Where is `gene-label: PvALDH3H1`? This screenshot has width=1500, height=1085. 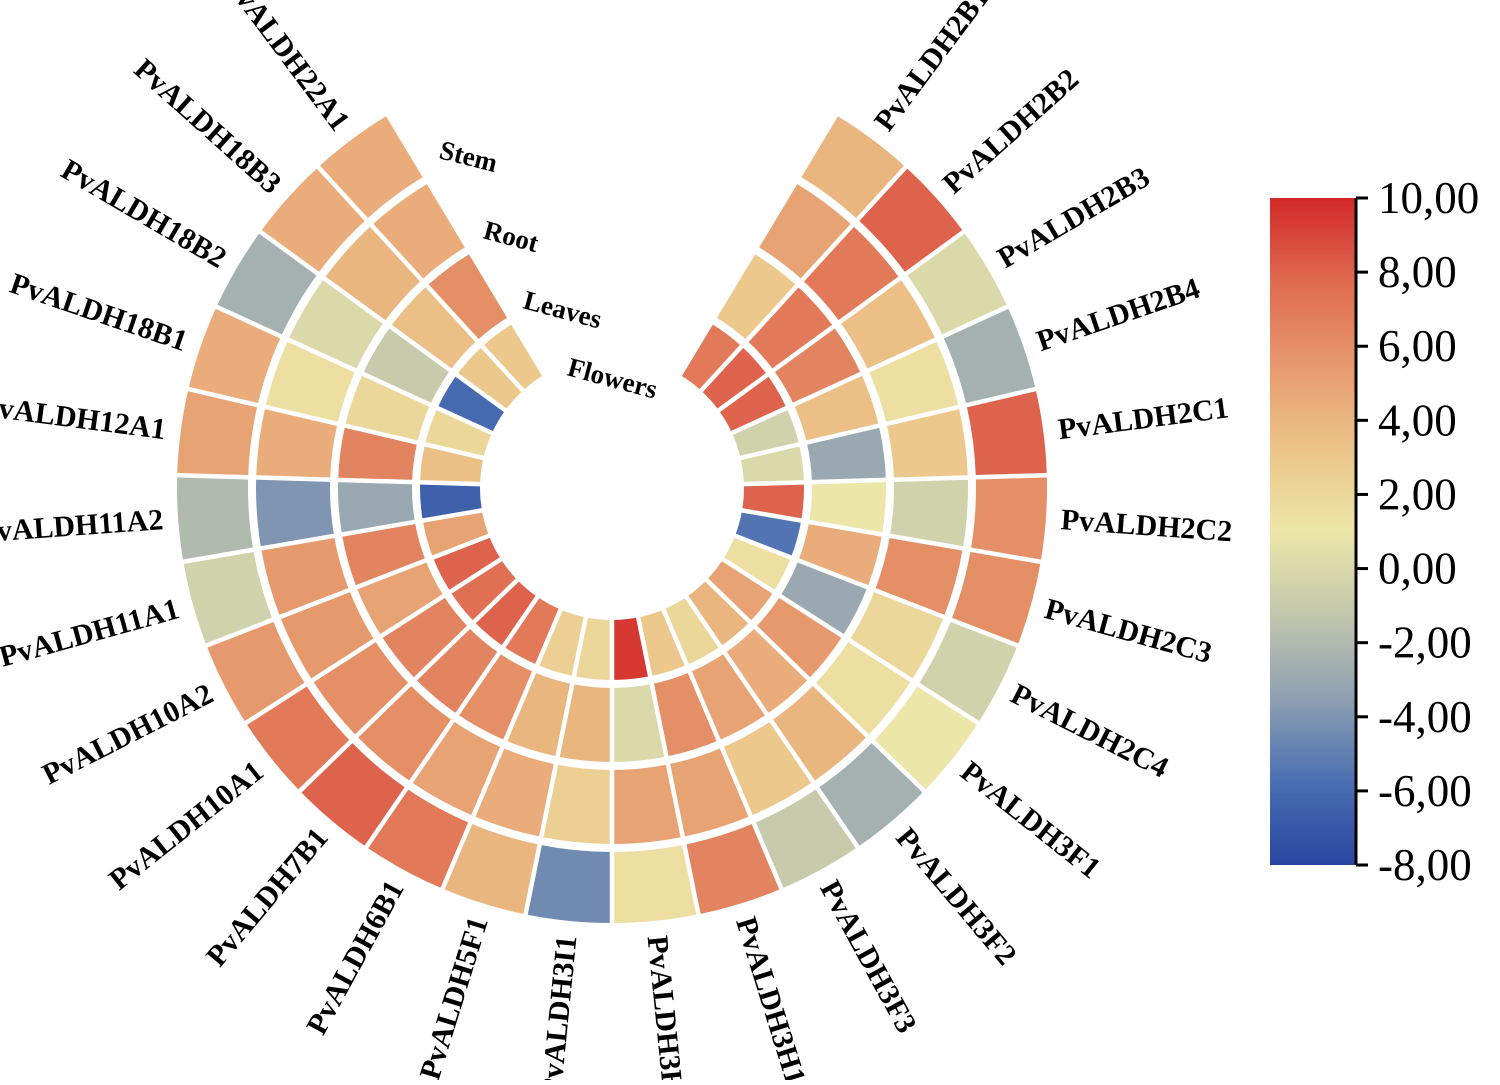
gene-label: PvALDH3H1 is located at coordinates (770, 996).